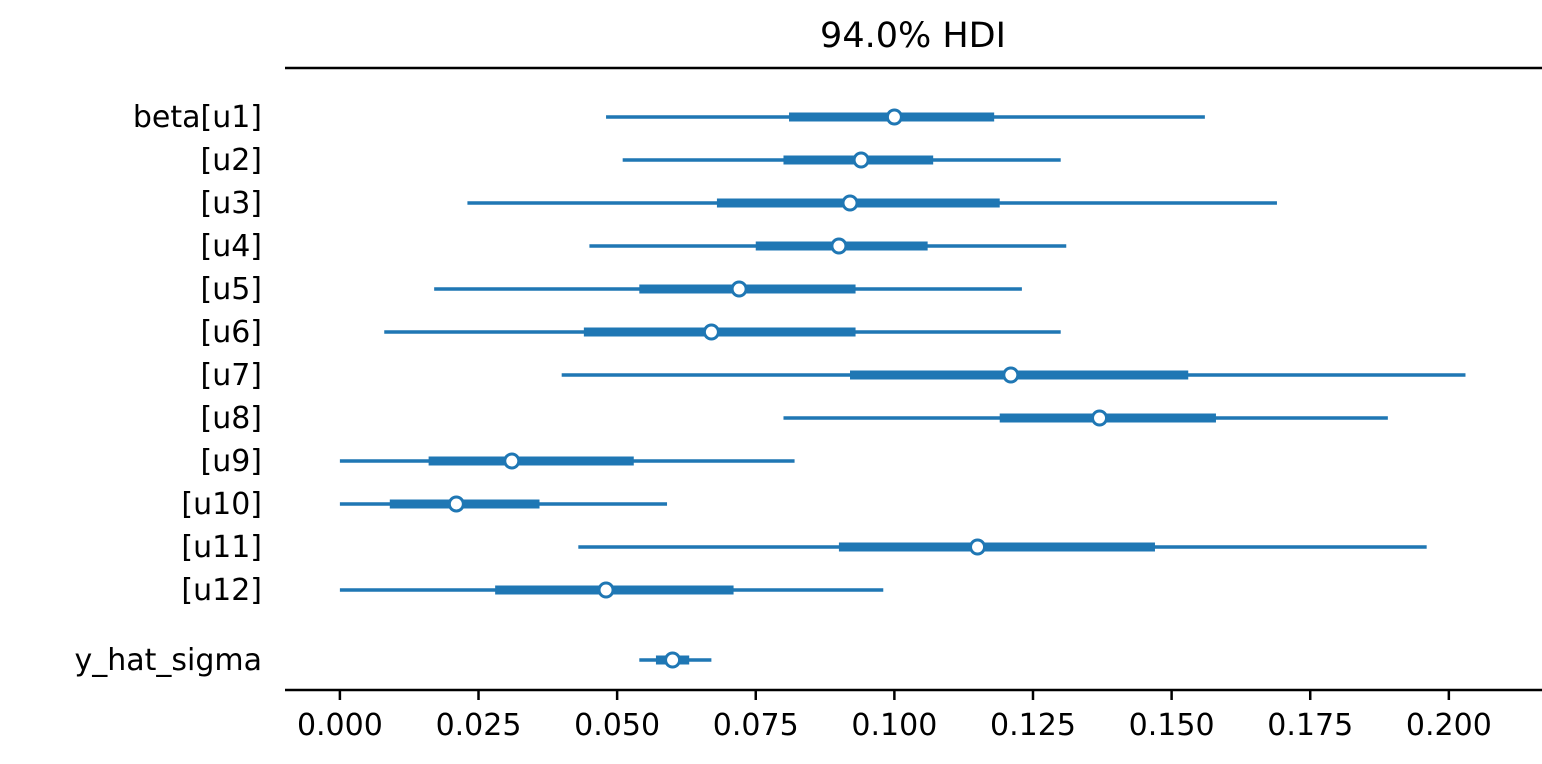 Image resolution: width=1542 pixels, height=764 pixels. I want to click on y-axis-label: y_hat_sigma, so click(168, 660).